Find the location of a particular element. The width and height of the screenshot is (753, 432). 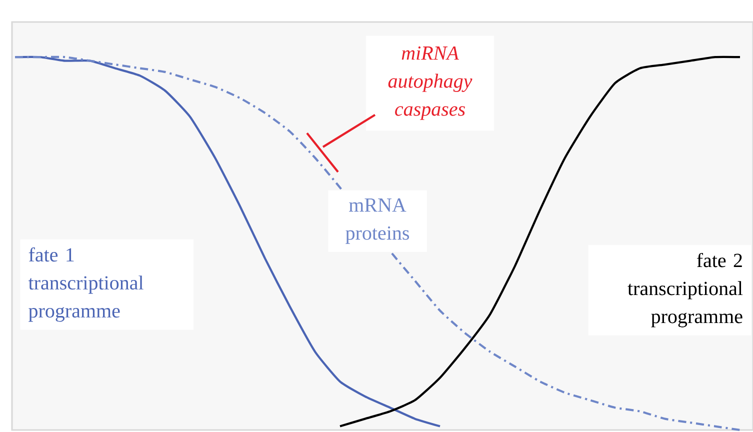

text: fate 2 transcriptional programme is located at coordinates (685, 290).